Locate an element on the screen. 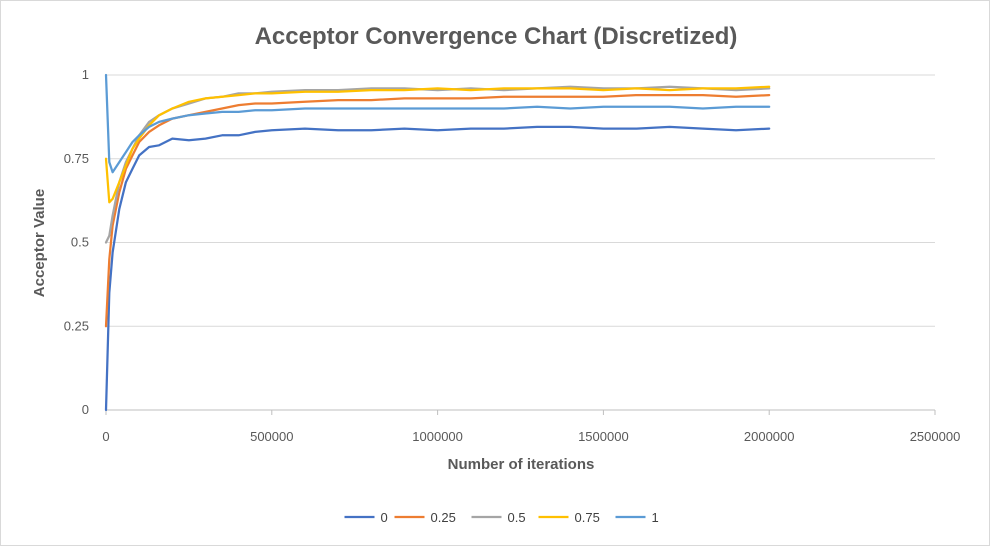 The height and width of the screenshot is (546, 990). y-axis-title: Acceptor Value is located at coordinates (39, 243).